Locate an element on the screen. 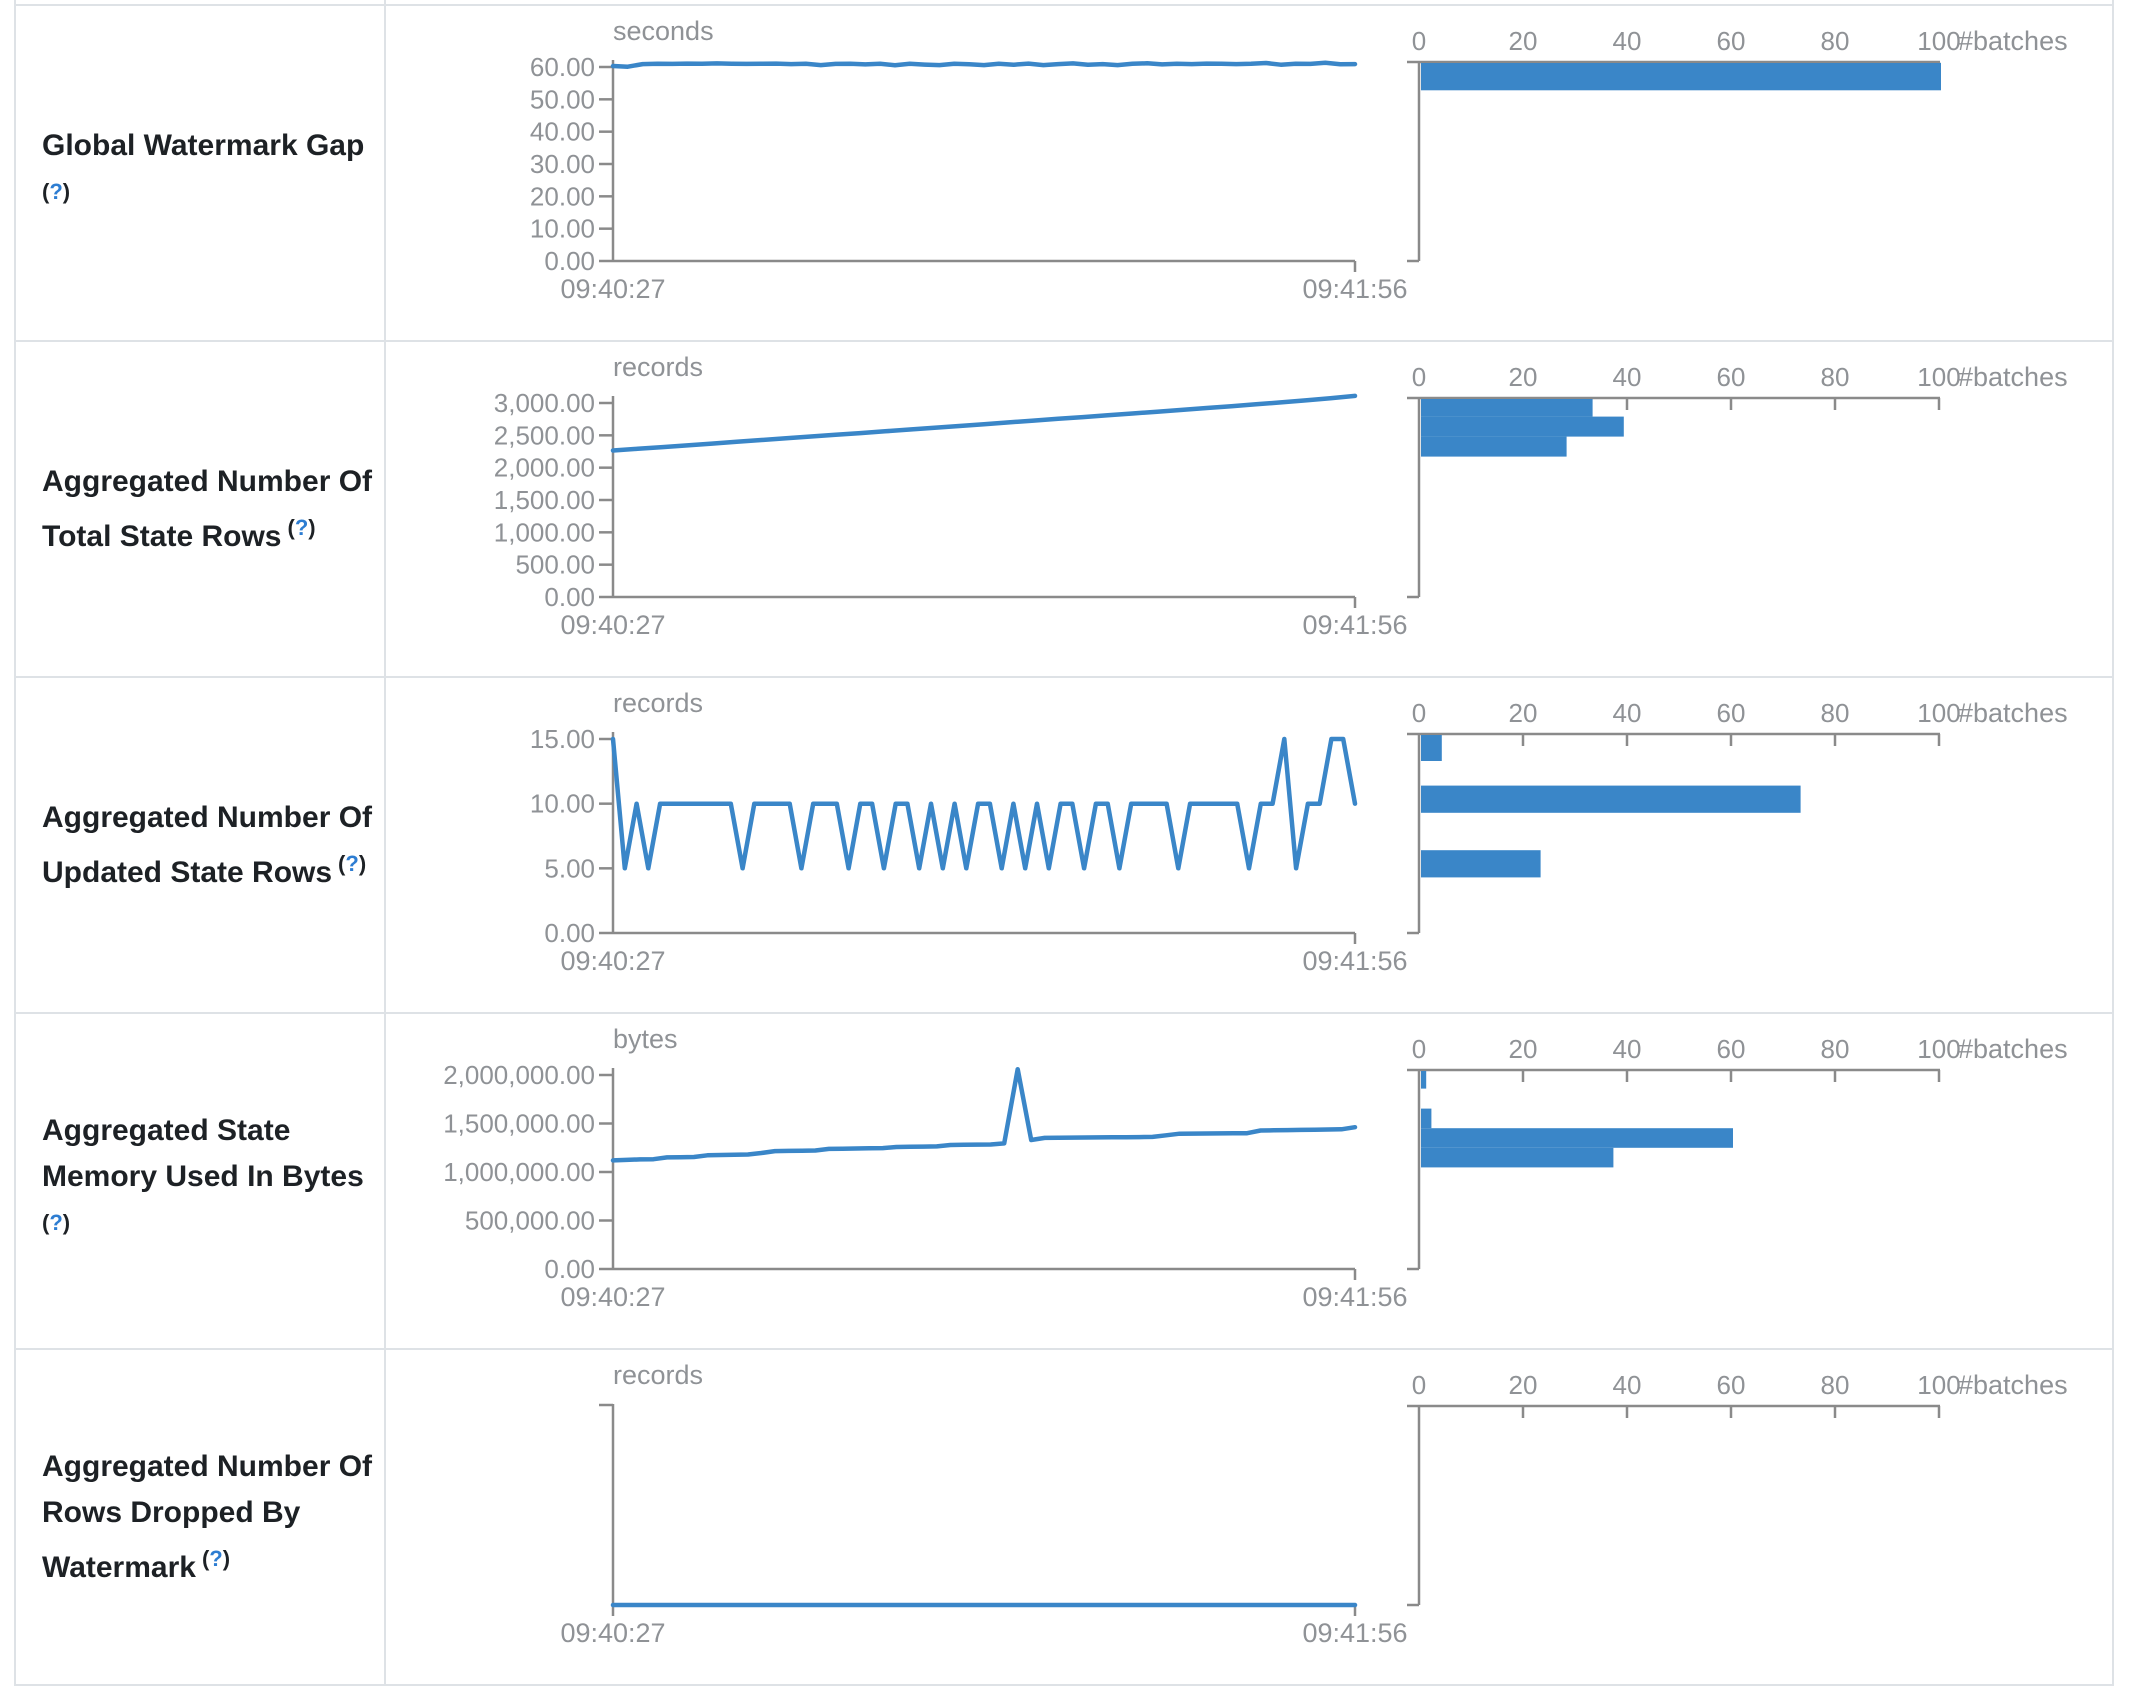  metric-label-text: Rows Dropped By is located at coordinates (171, 1512).